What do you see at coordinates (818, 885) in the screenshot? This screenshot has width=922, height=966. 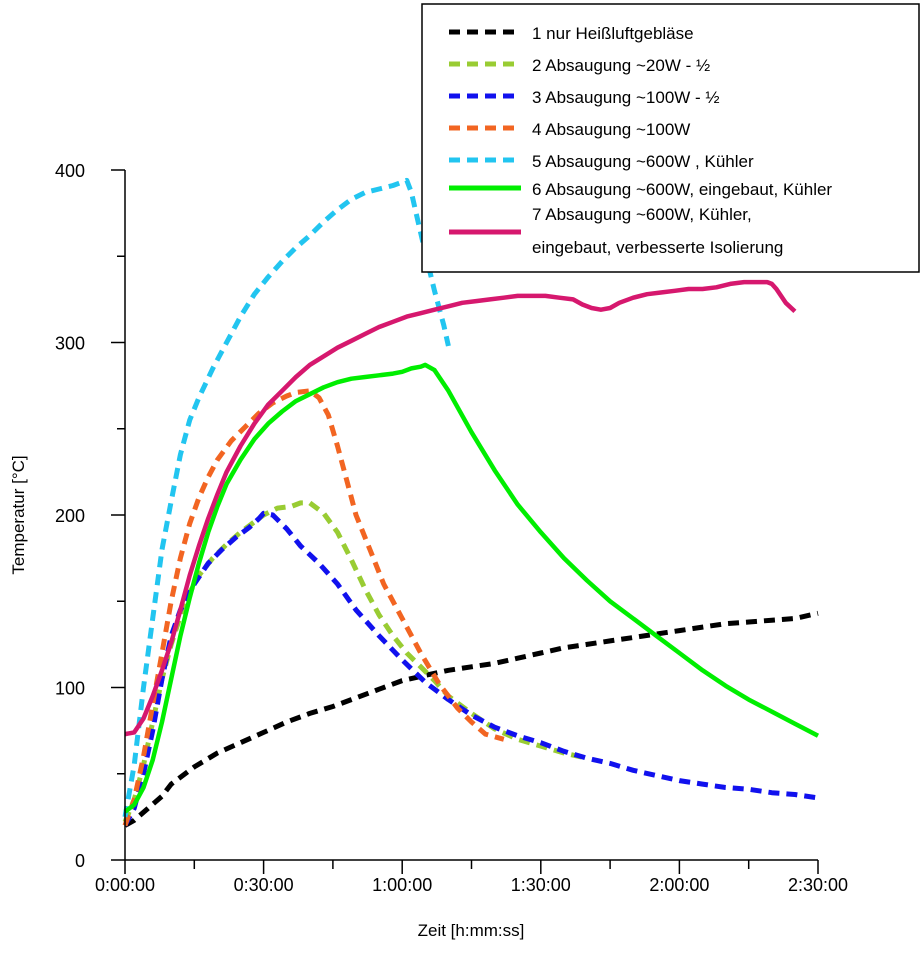 I see `x-tick-label: 2:30:00` at bounding box center [818, 885].